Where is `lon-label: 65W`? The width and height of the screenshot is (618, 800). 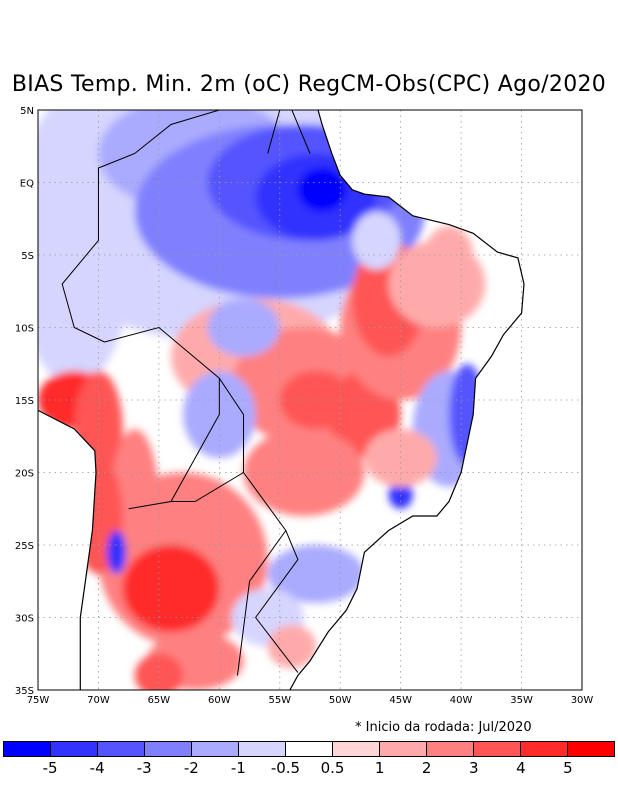 lon-label: 65W is located at coordinates (159, 700).